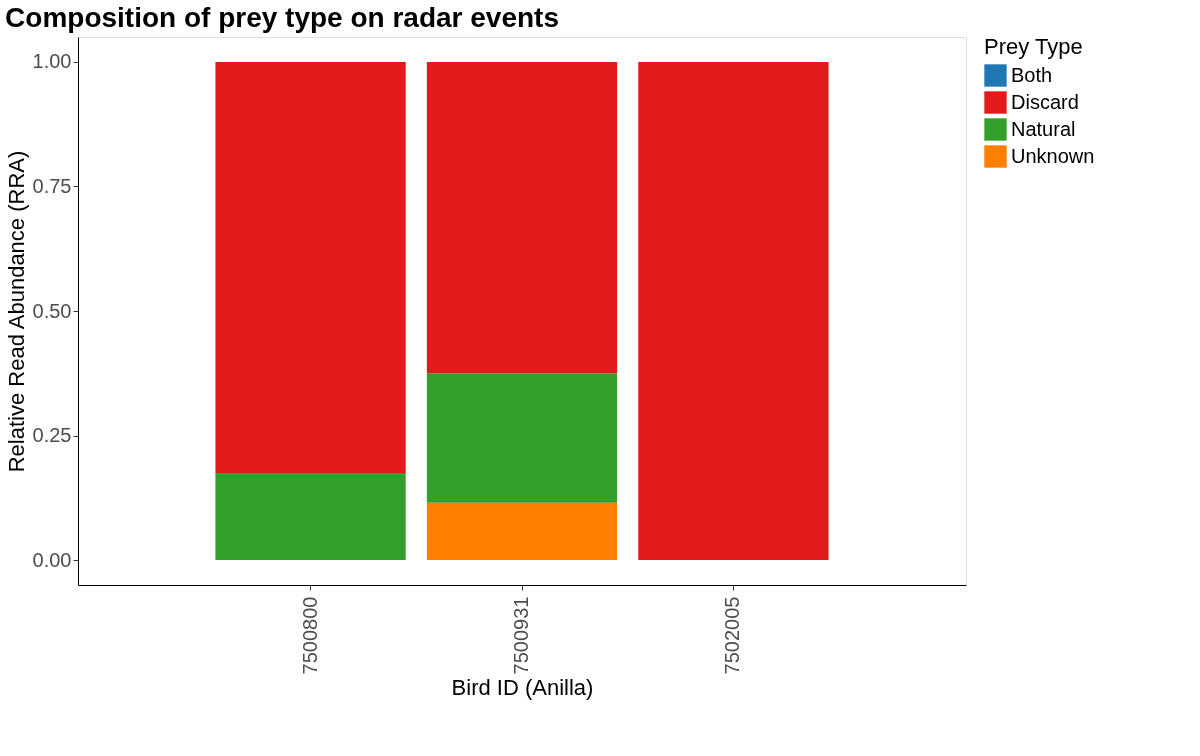  What do you see at coordinates (52, 310) in the screenshot?
I see `y-tick-label: 0.50` at bounding box center [52, 310].